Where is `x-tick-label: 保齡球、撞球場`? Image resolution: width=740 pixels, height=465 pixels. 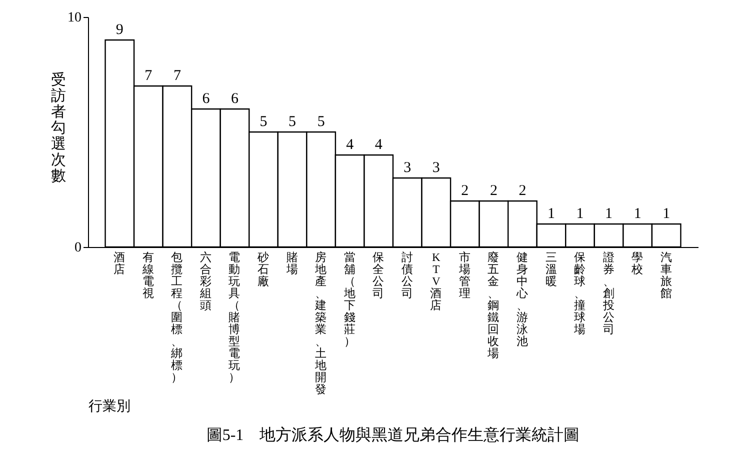 x-tick-label: 保齡球、撞球場 is located at coordinates (579, 293).